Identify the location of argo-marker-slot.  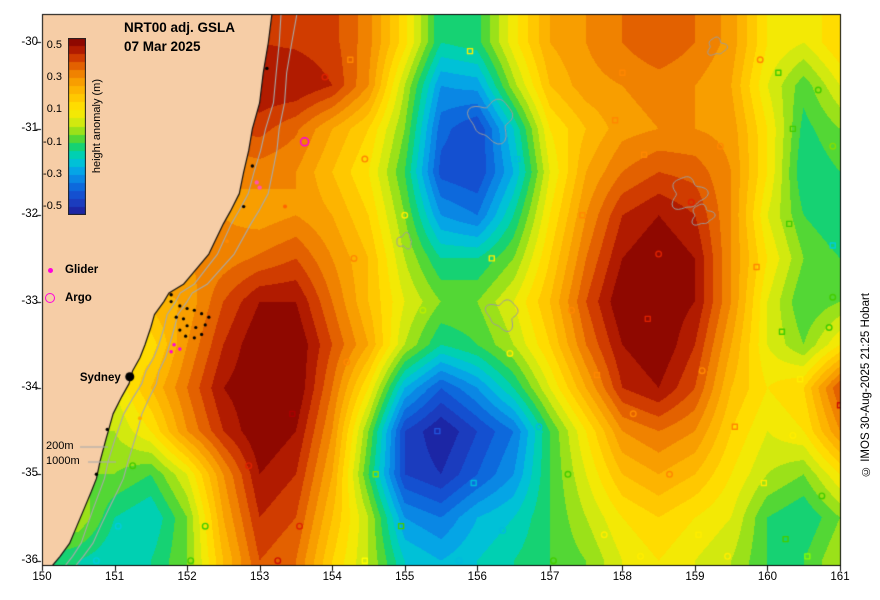
(50, 298).